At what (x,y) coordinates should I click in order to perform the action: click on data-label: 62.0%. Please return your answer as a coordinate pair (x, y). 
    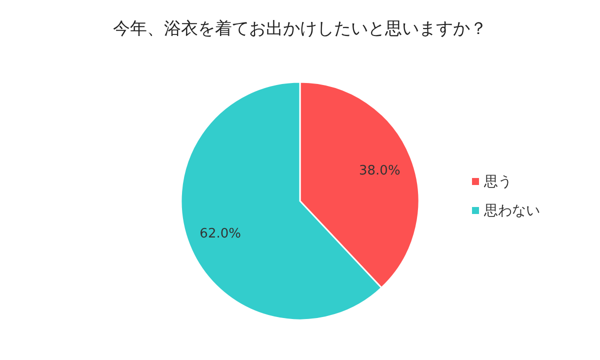
    Looking at the image, I should click on (220, 234).